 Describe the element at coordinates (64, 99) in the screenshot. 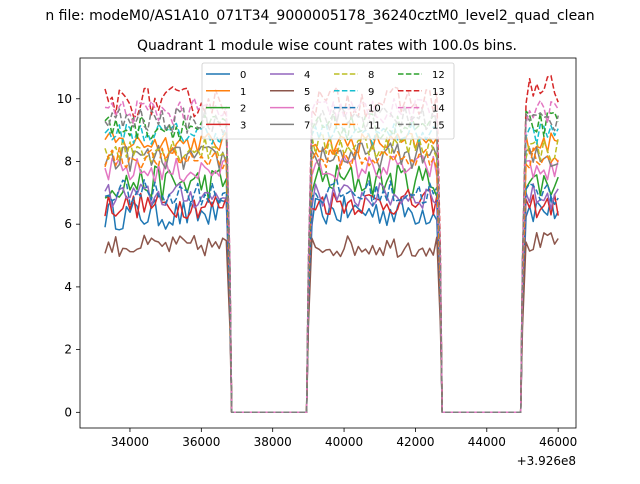

I see `y-tick-label-10: 10` at that location.